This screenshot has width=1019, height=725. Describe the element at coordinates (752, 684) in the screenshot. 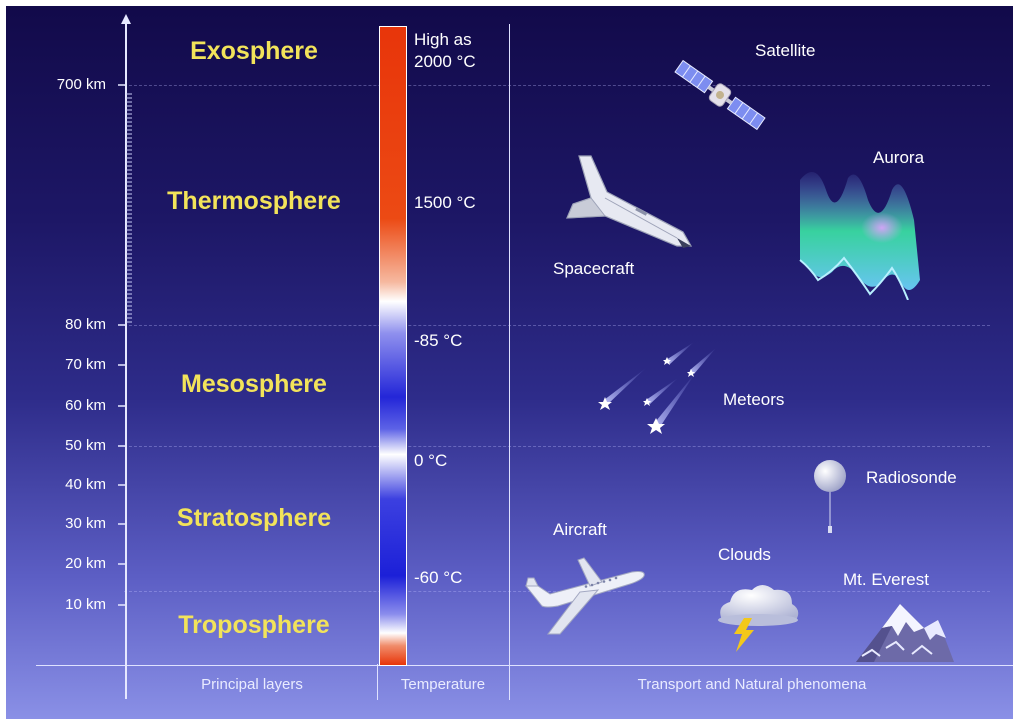

I see `footer-transport: Transport and Natural phenomena` at that location.